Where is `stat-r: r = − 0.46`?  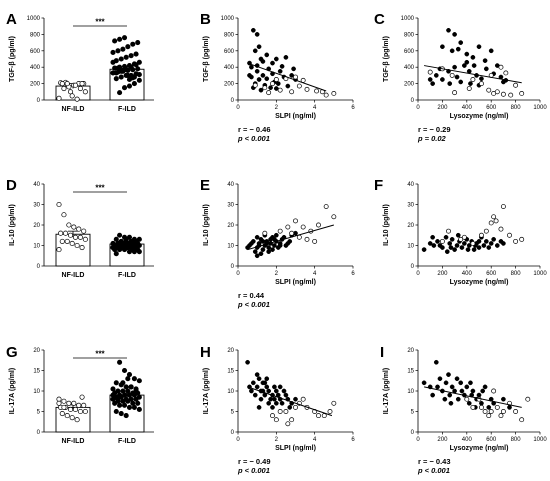
stat-r: r = − 0.46 is located at coordinates (254, 129).